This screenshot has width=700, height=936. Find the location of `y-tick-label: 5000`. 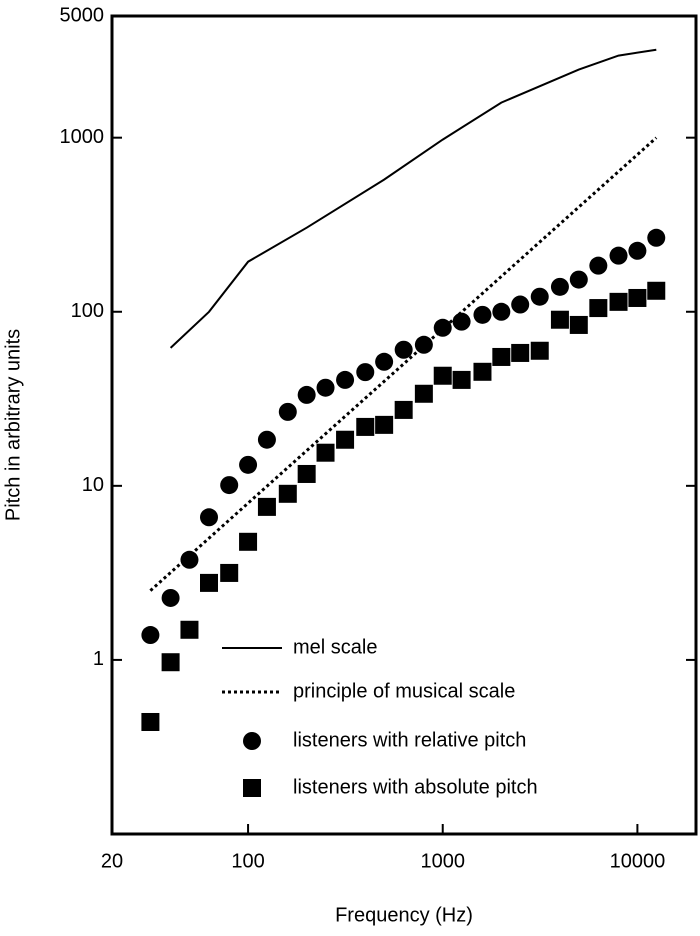

y-tick-label: 5000 is located at coordinates (82, 15).